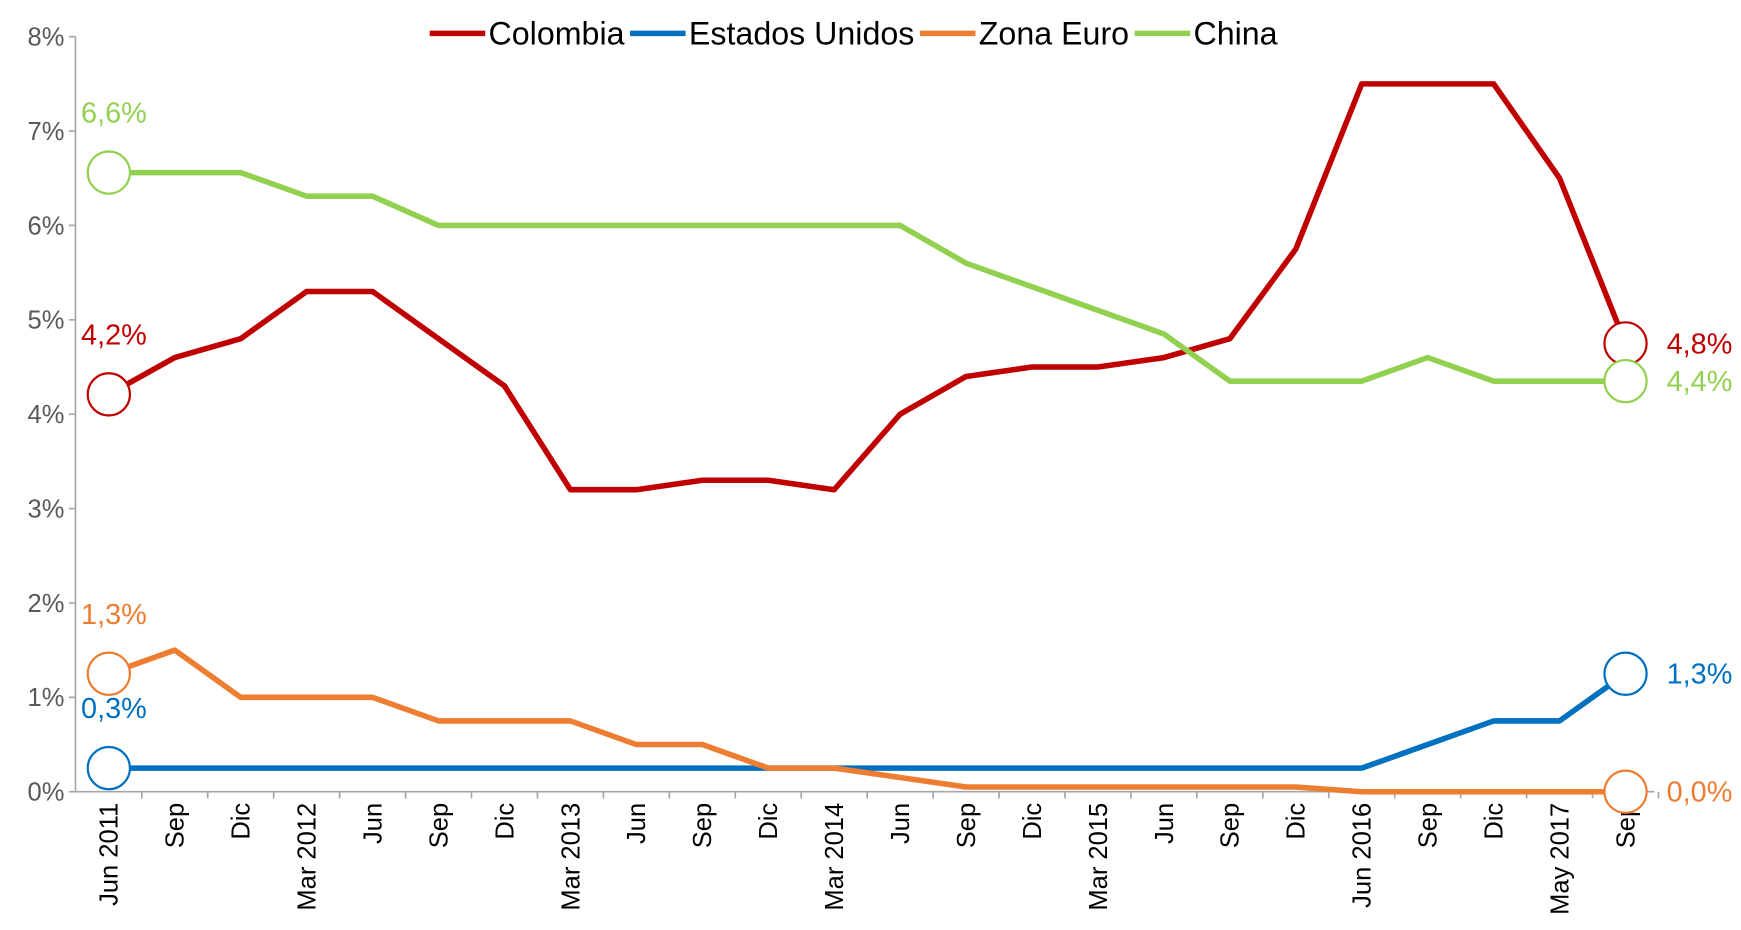 The height and width of the screenshot is (930, 1741). What do you see at coordinates (46, 415) in the screenshot?
I see `y-tick-label: 4%` at bounding box center [46, 415].